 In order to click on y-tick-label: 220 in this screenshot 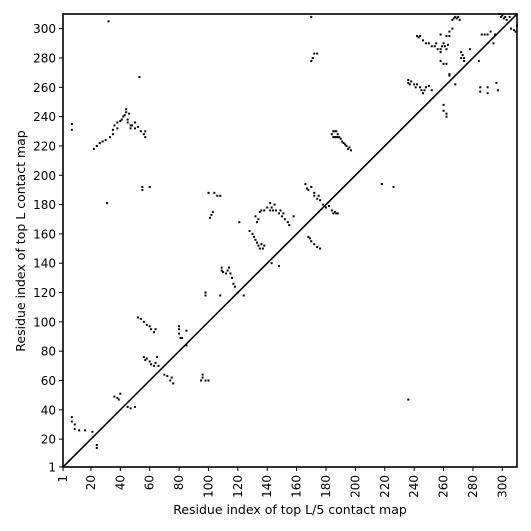, I will do `click(44, 146)`.